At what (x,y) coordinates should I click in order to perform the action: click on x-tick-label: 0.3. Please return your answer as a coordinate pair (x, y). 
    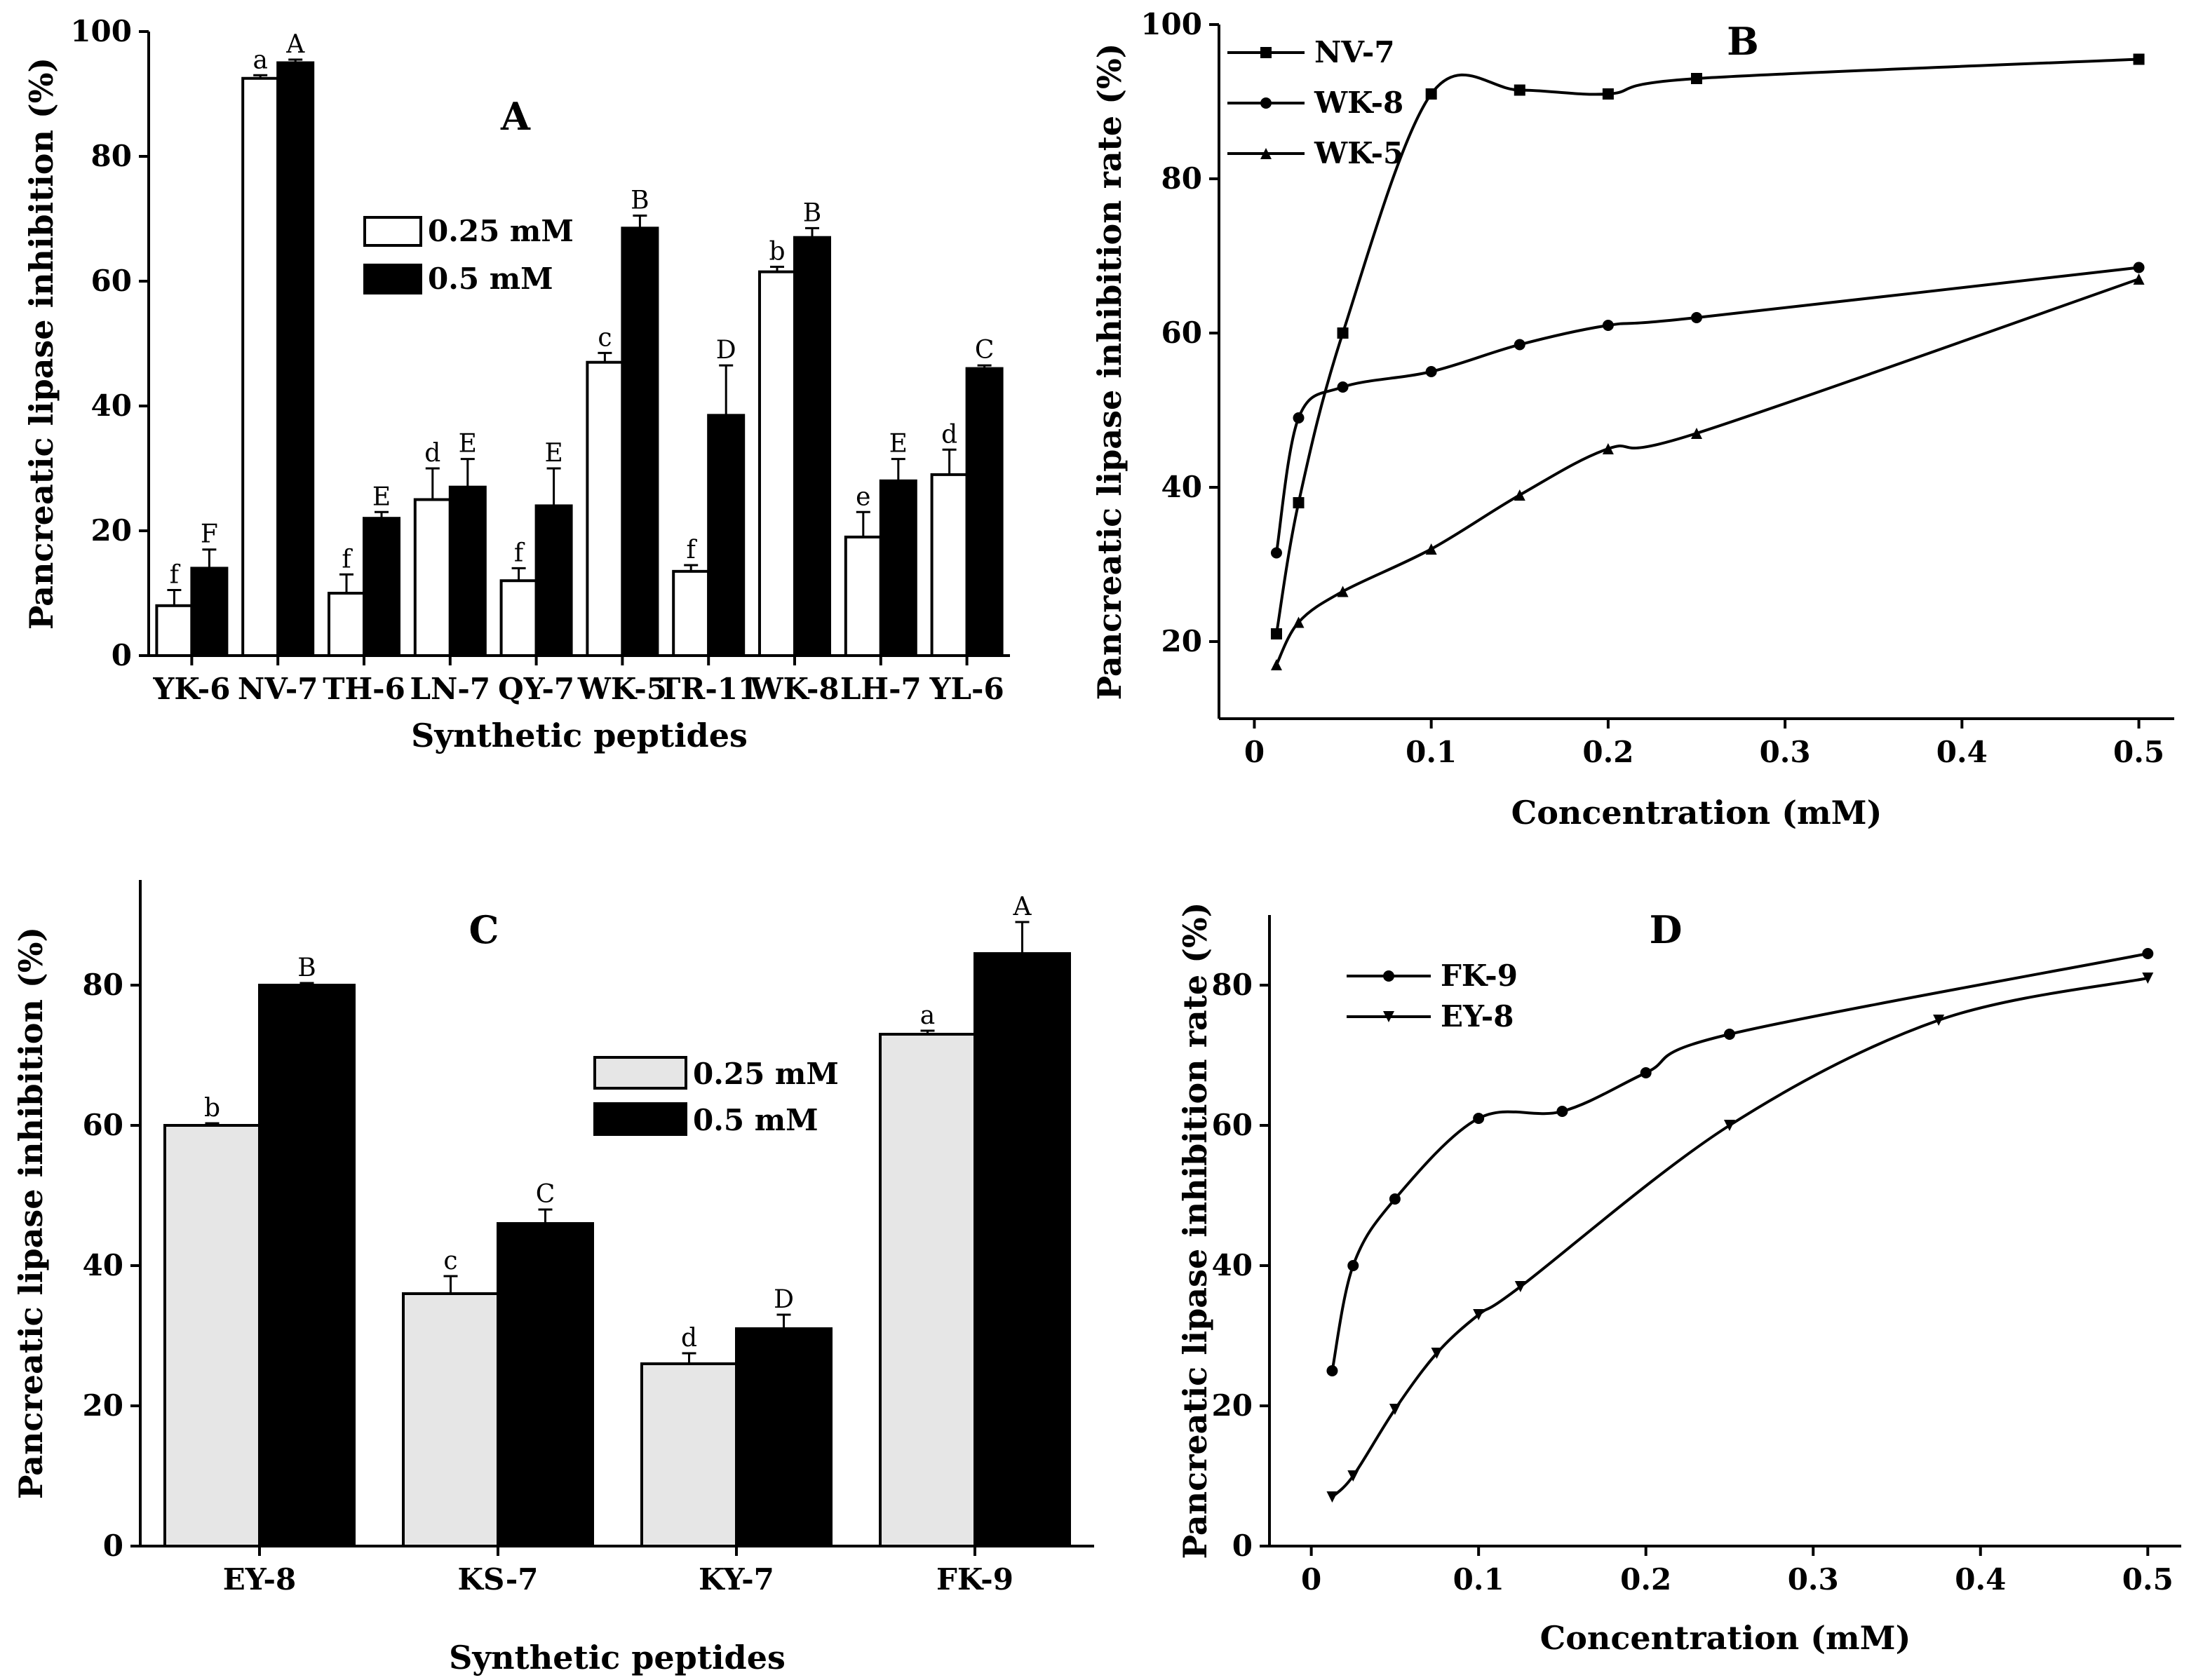
    Looking at the image, I should click on (1785, 752).